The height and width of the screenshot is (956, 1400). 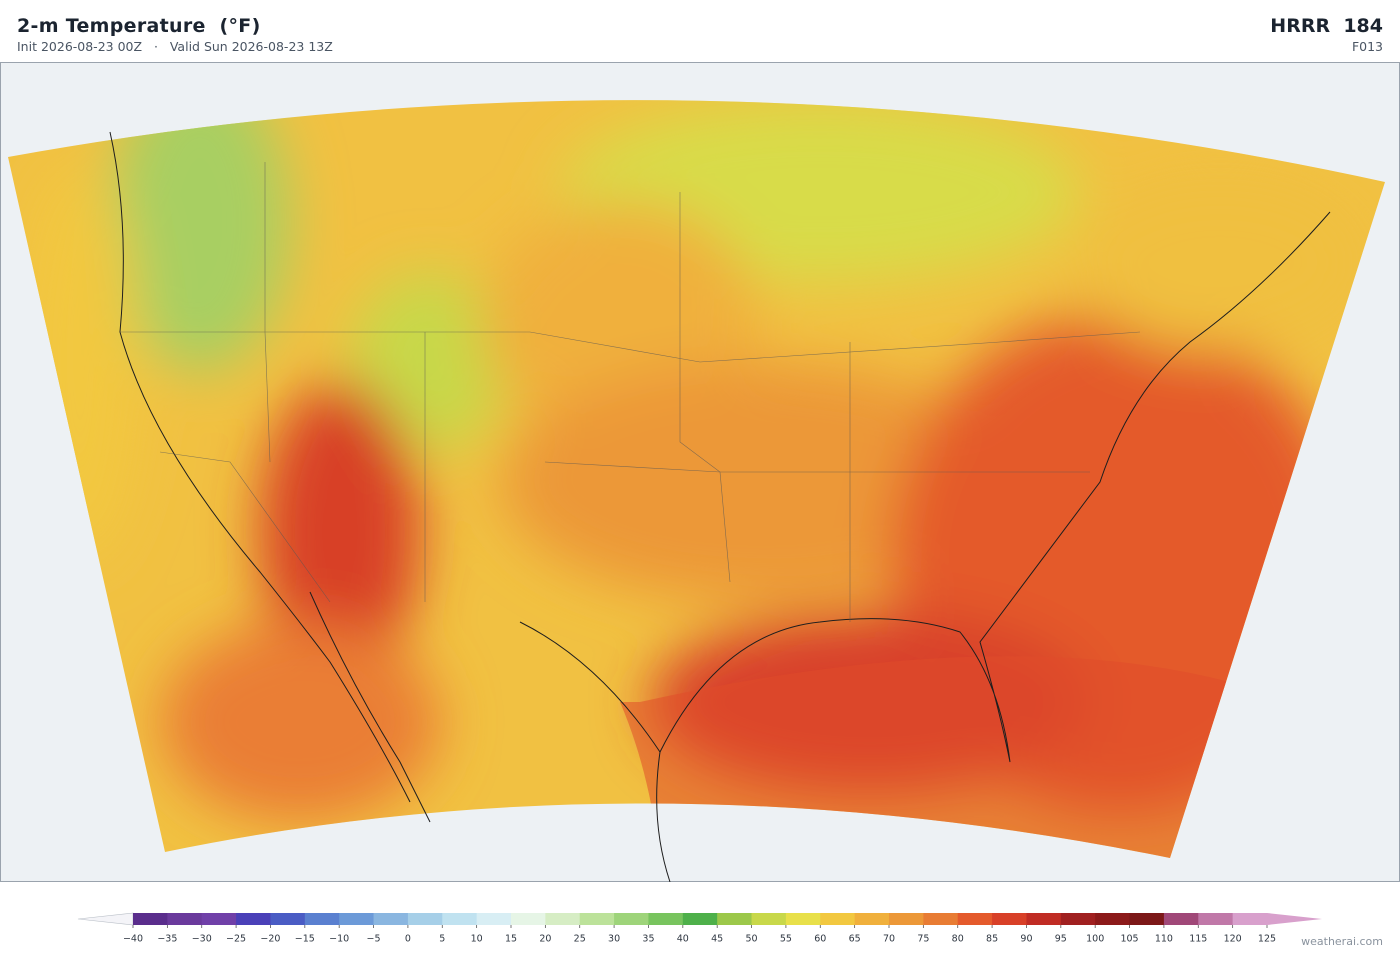 I want to click on colorbar-tick-label: 90, so click(x=1026, y=939).